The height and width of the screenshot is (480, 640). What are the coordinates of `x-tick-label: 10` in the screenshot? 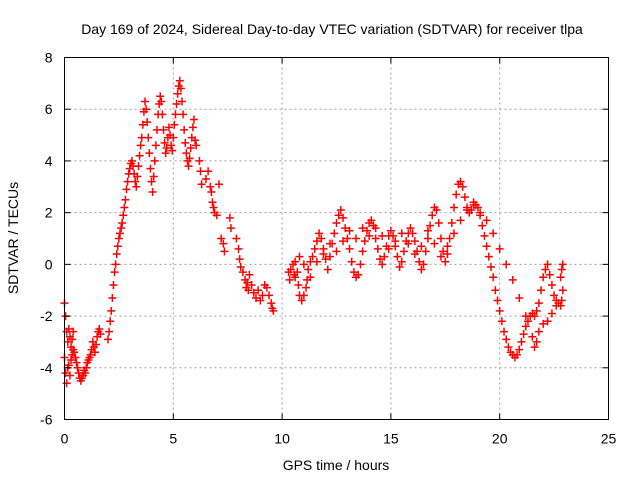 It's located at (282, 439).